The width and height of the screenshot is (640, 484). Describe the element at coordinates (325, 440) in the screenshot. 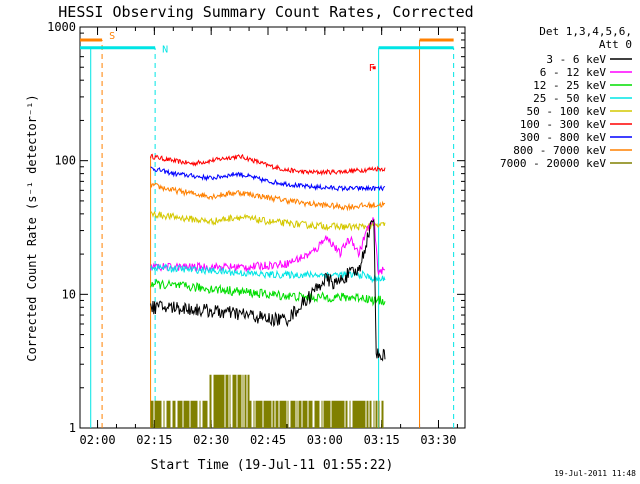

I see `x-tick-label: 03:00` at that location.